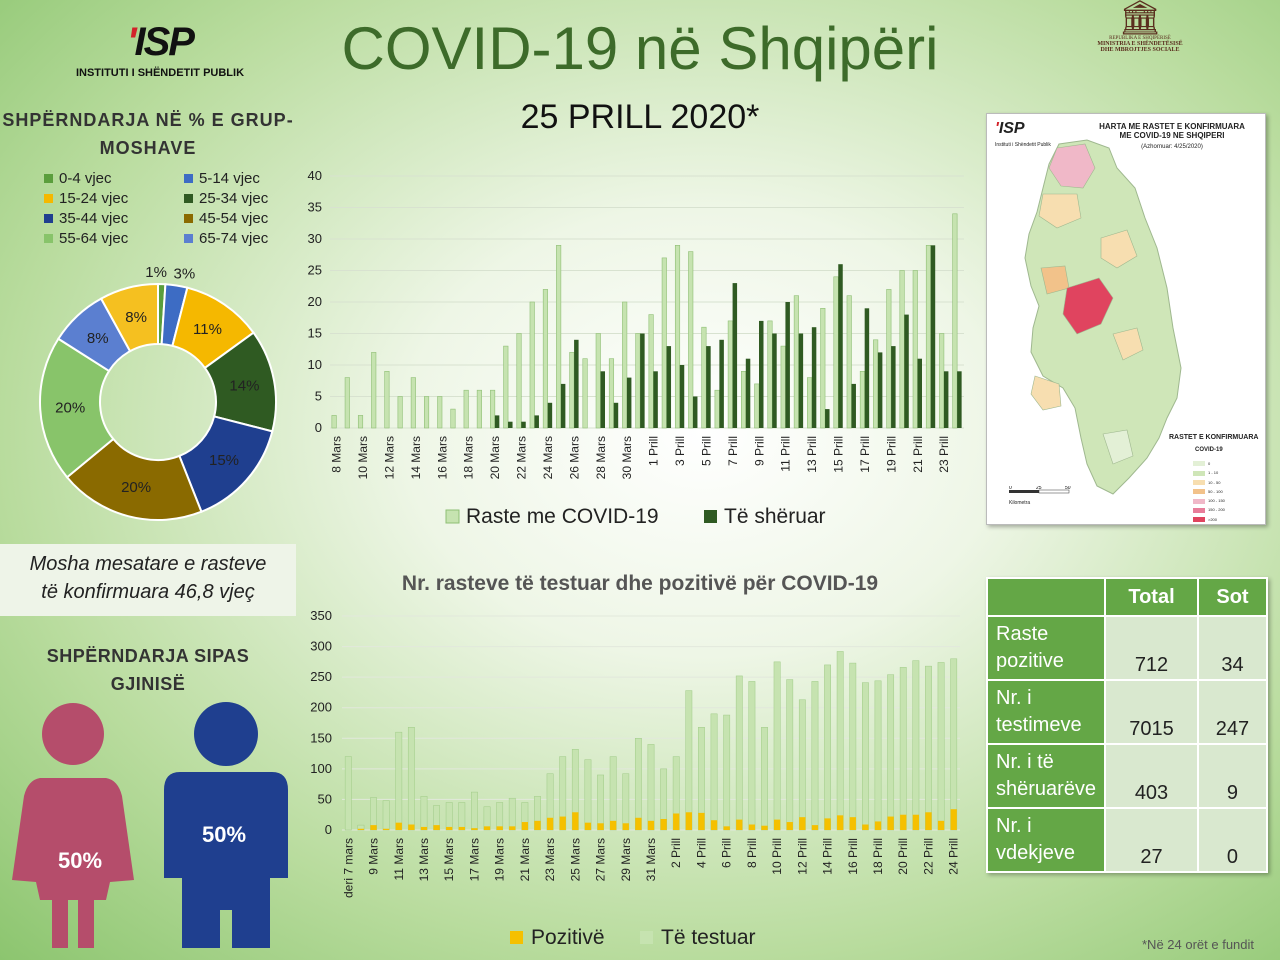 The width and height of the screenshot is (1280, 960). I want to click on x-tick-label: 21 Prill, so click(918, 454).